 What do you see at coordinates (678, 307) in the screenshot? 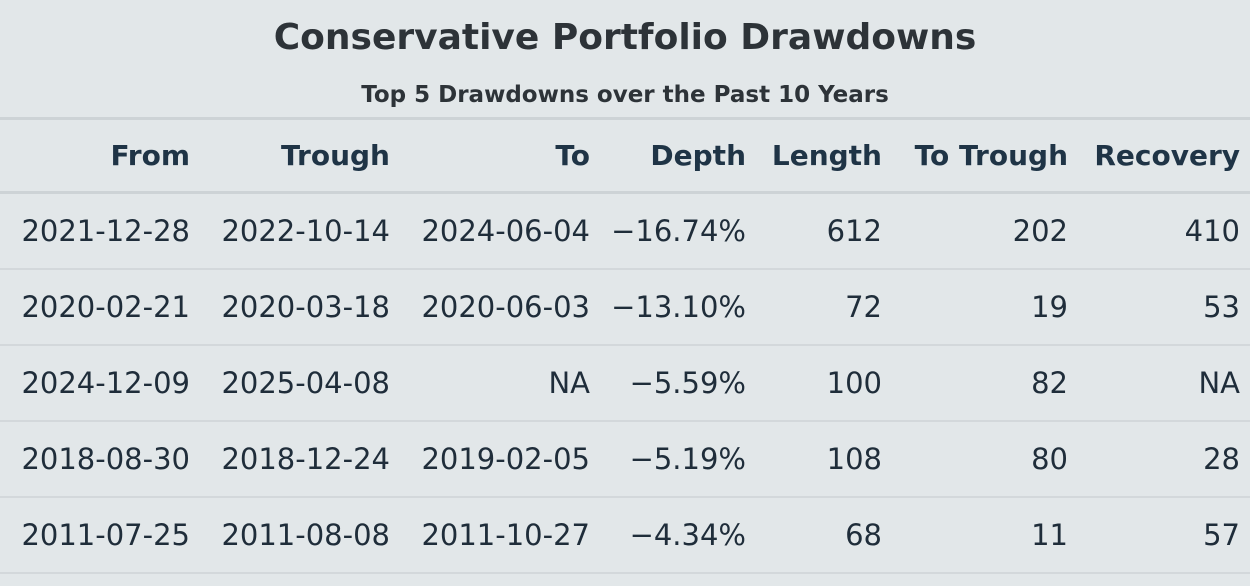
I see `cell-depth: −13.10%` at bounding box center [678, 307].